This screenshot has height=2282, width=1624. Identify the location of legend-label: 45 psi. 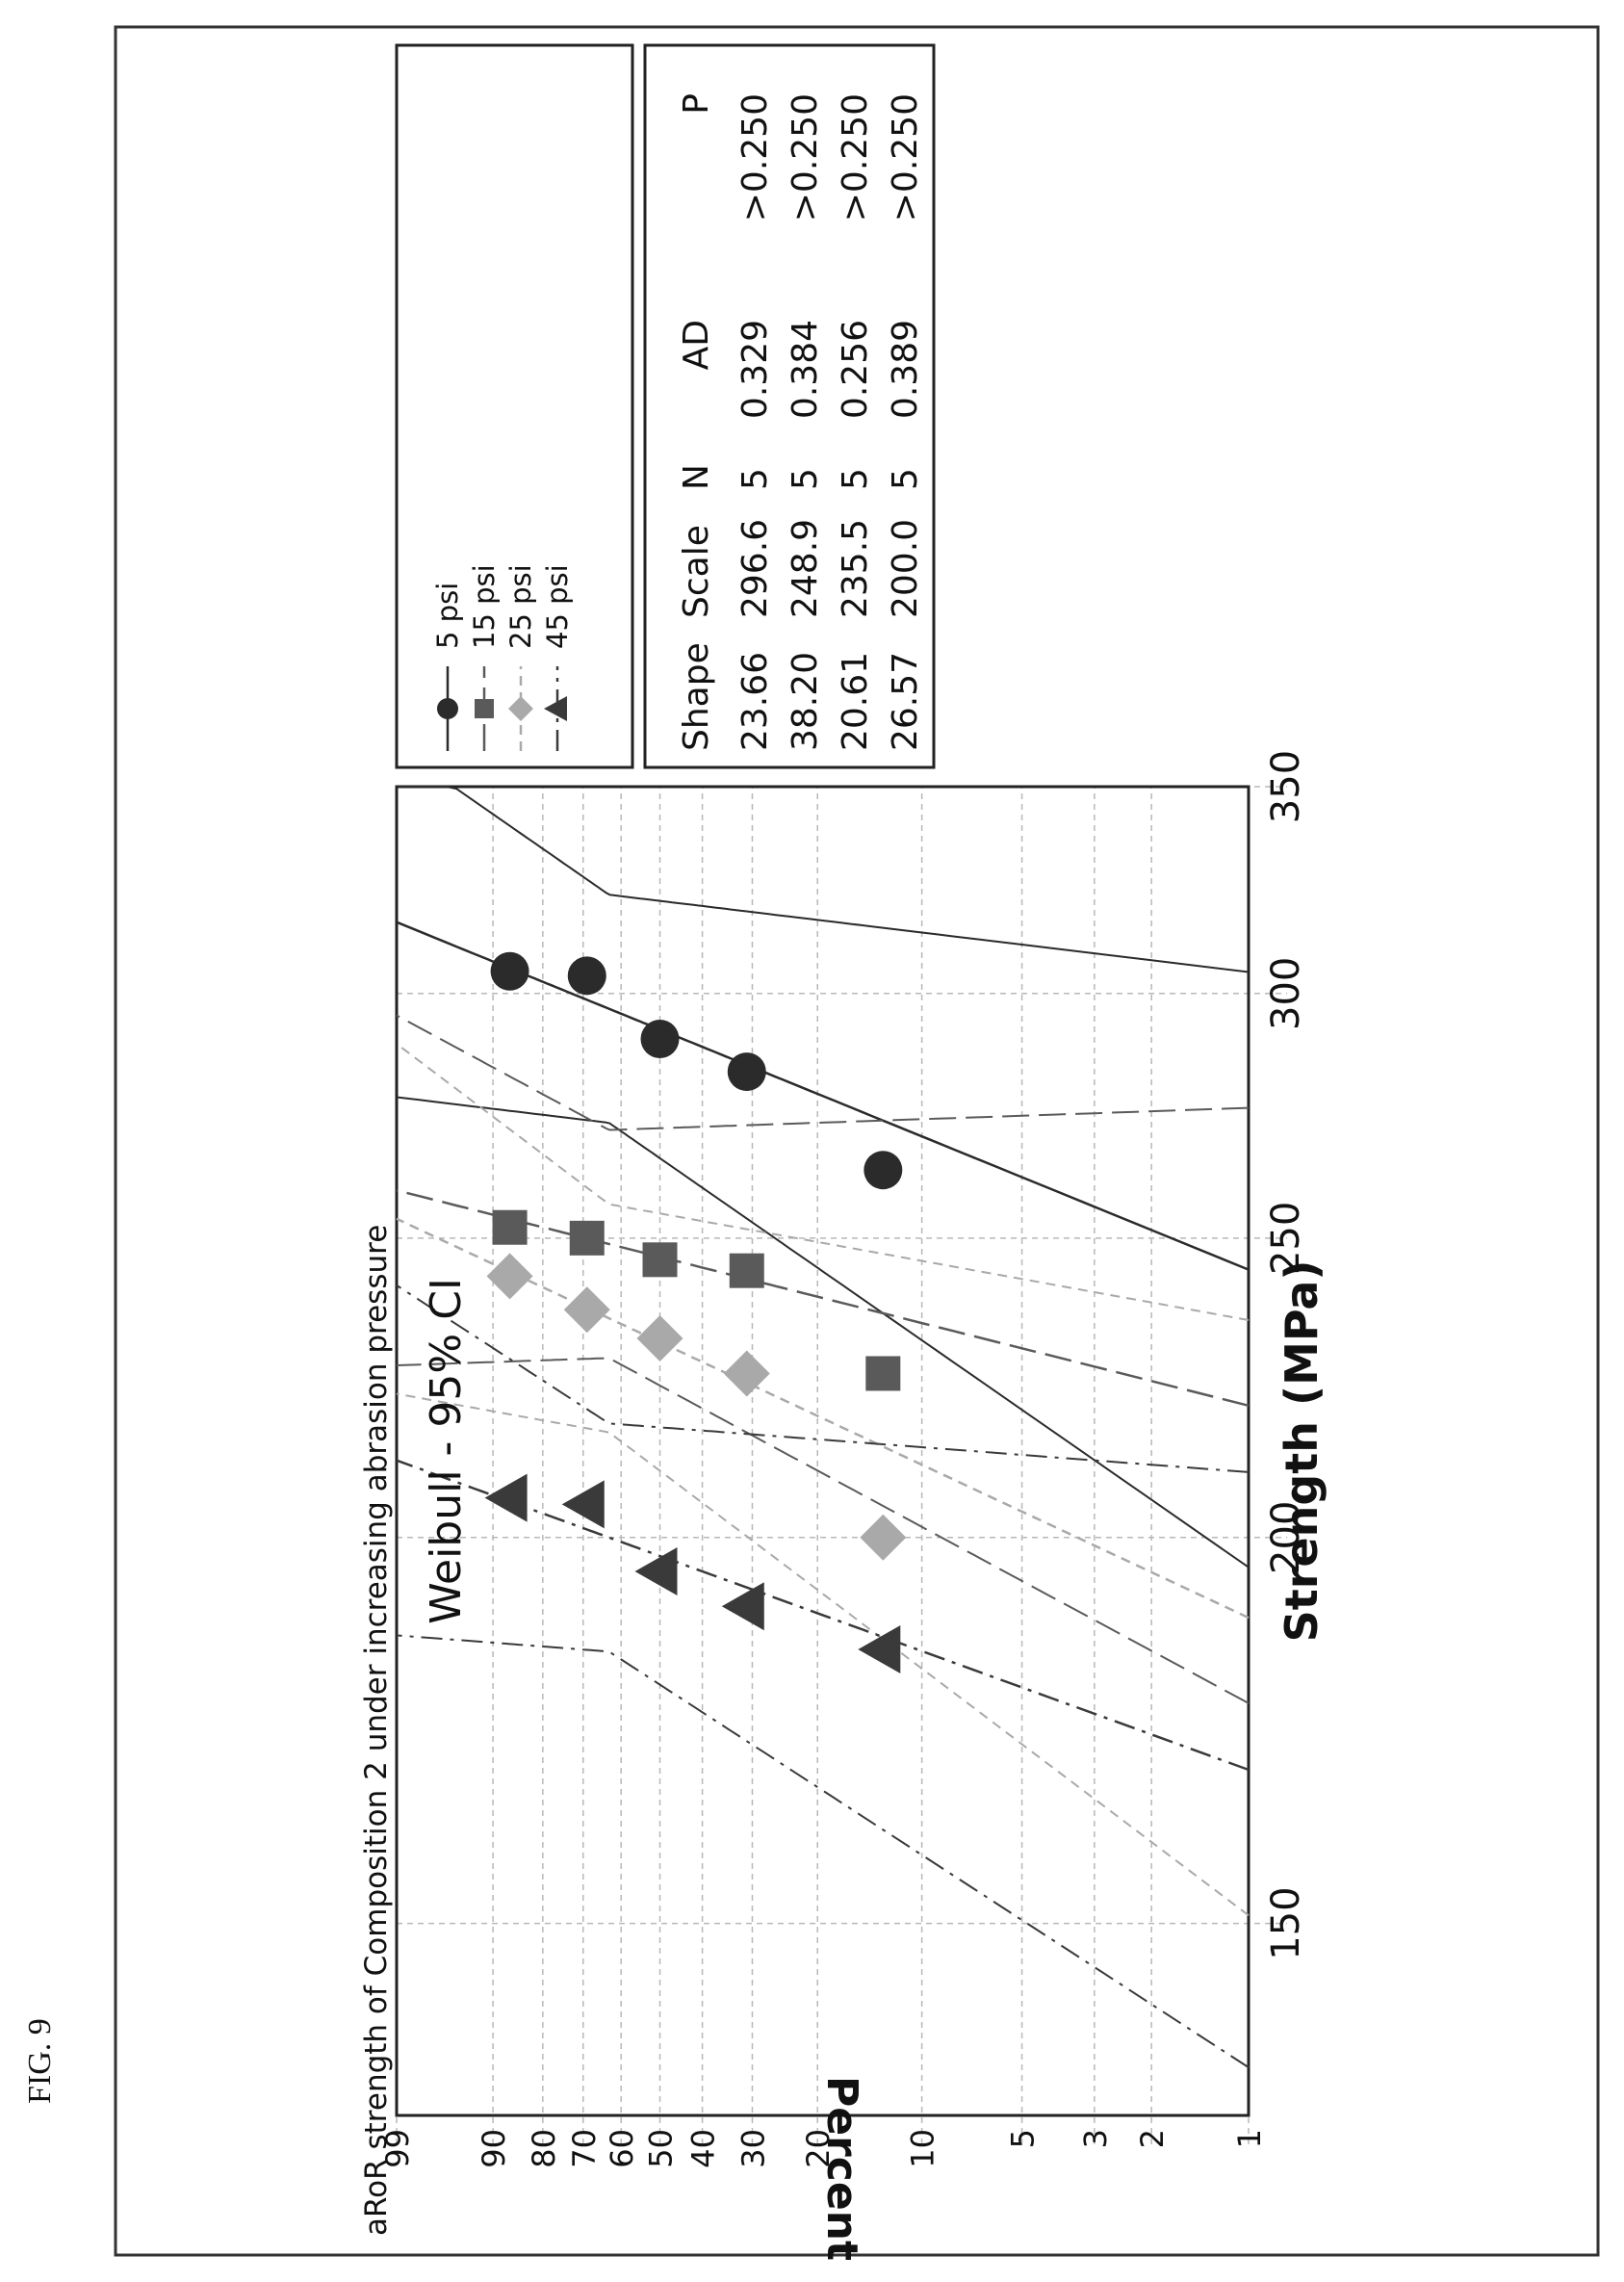
(557, 606).